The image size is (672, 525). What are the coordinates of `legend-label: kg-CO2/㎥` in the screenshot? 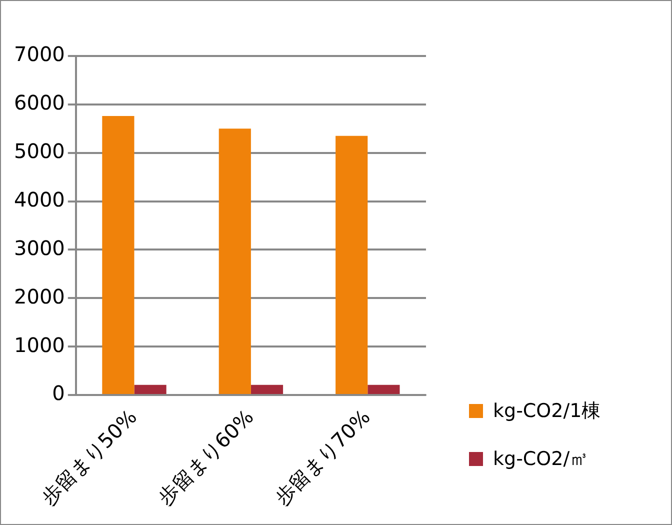 It's located at (541, 459).